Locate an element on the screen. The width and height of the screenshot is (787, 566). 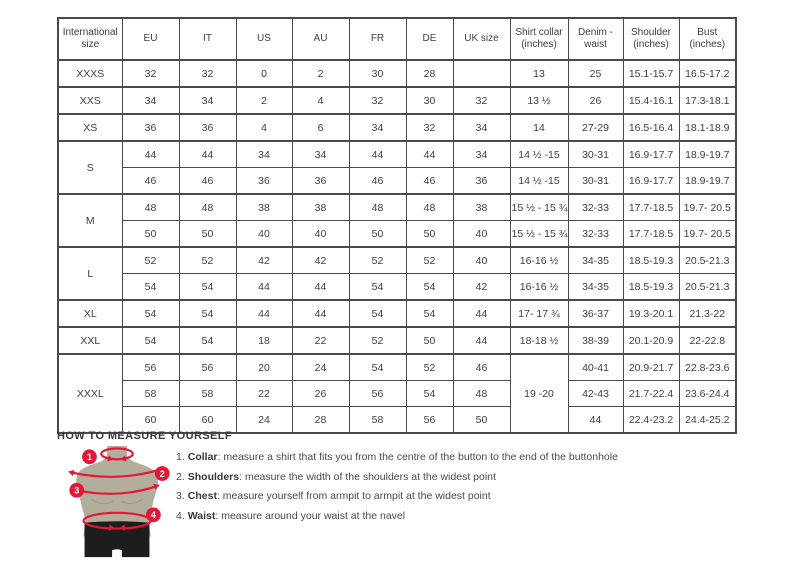
step-label: Waist is located at coordinates (201, 515).